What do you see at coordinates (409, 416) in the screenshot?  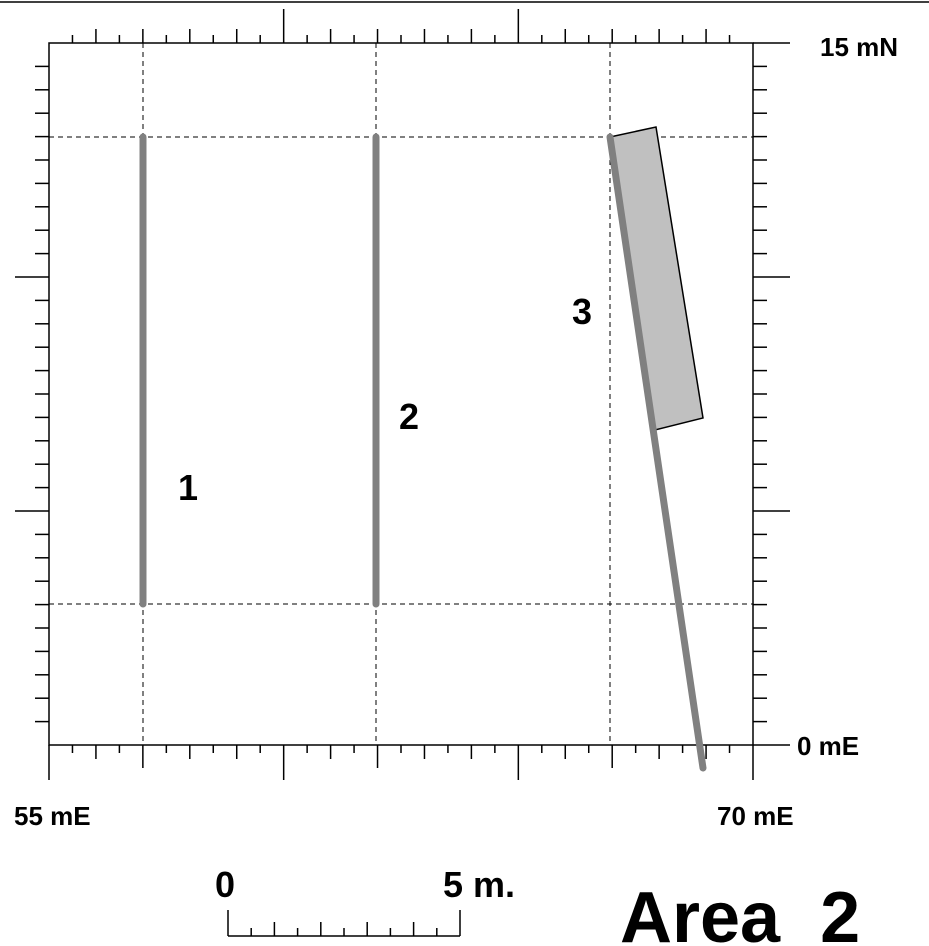 I see `trench-label: 2` at bounding box center [409, 416].